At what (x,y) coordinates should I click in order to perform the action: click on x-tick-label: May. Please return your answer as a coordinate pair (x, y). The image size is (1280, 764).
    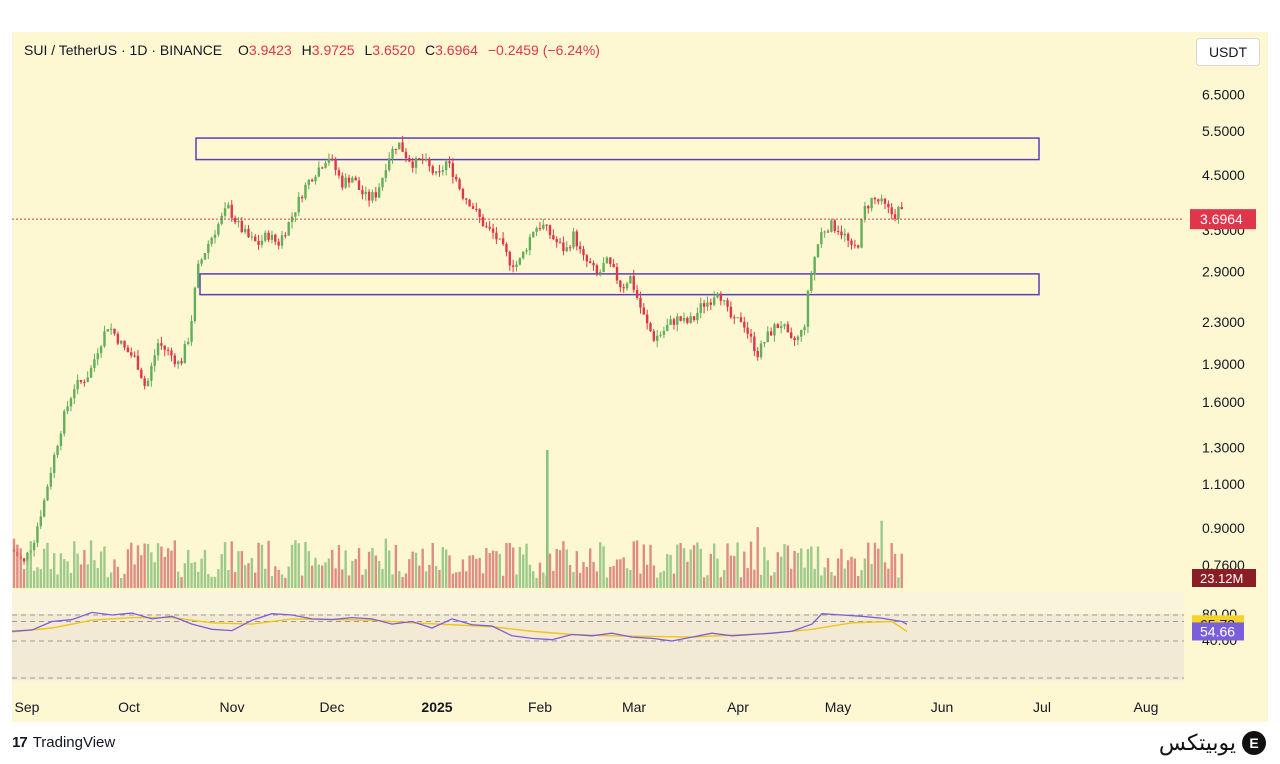
    Looking at the image, I should click on (838, 707).